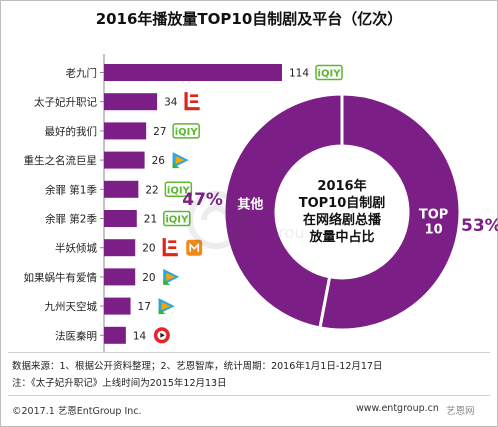  What do you see at coordinates (61, 277) in the screenshot?
I see `category-label: 如果蜗牛有爱情` at bounding box center [61, 277].